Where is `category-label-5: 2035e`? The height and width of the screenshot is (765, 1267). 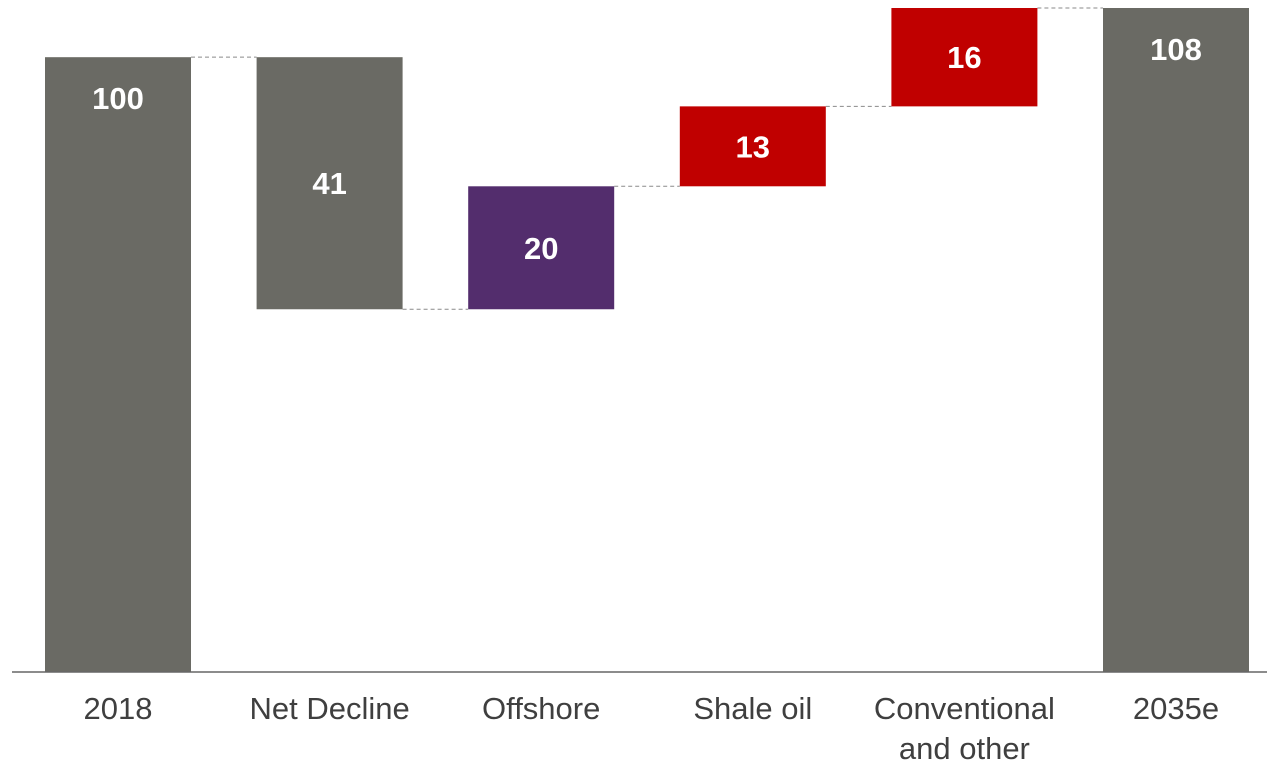
category-label-5: 2035e is located at coordinates (1176, 708).